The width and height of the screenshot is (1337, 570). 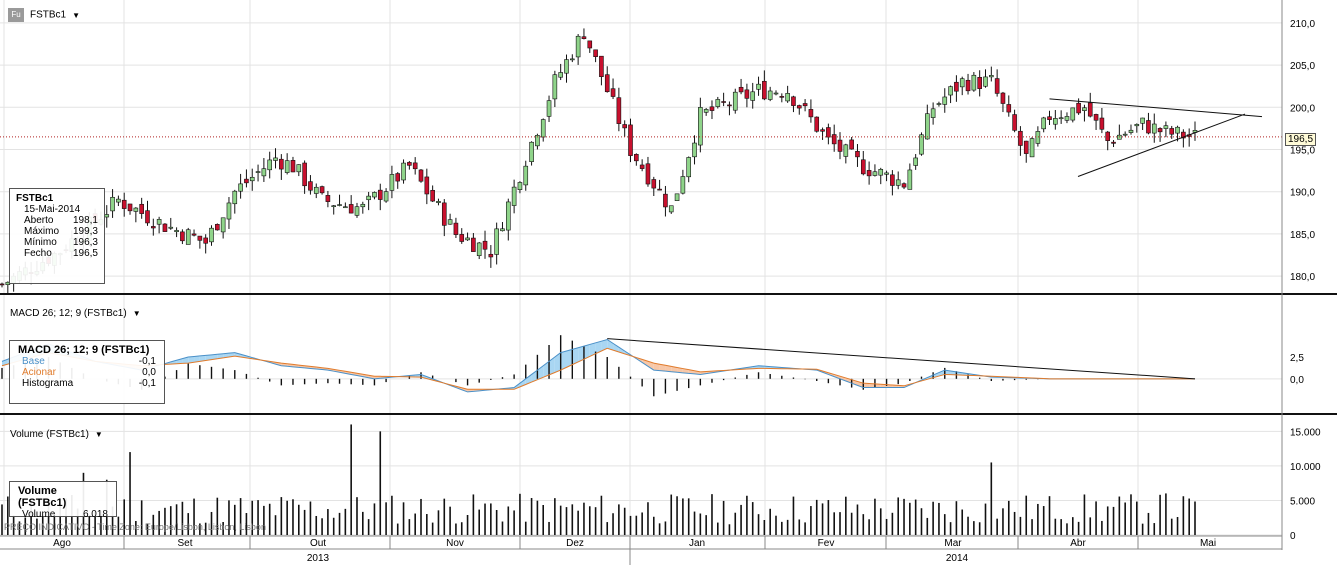 I want to click on month-label: Mar, so click(x=953, y=543).